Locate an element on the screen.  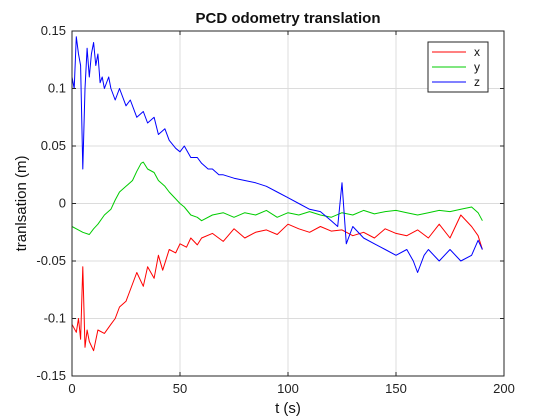
y-tick-label: 0.15 is located at coordinates (53, 30).